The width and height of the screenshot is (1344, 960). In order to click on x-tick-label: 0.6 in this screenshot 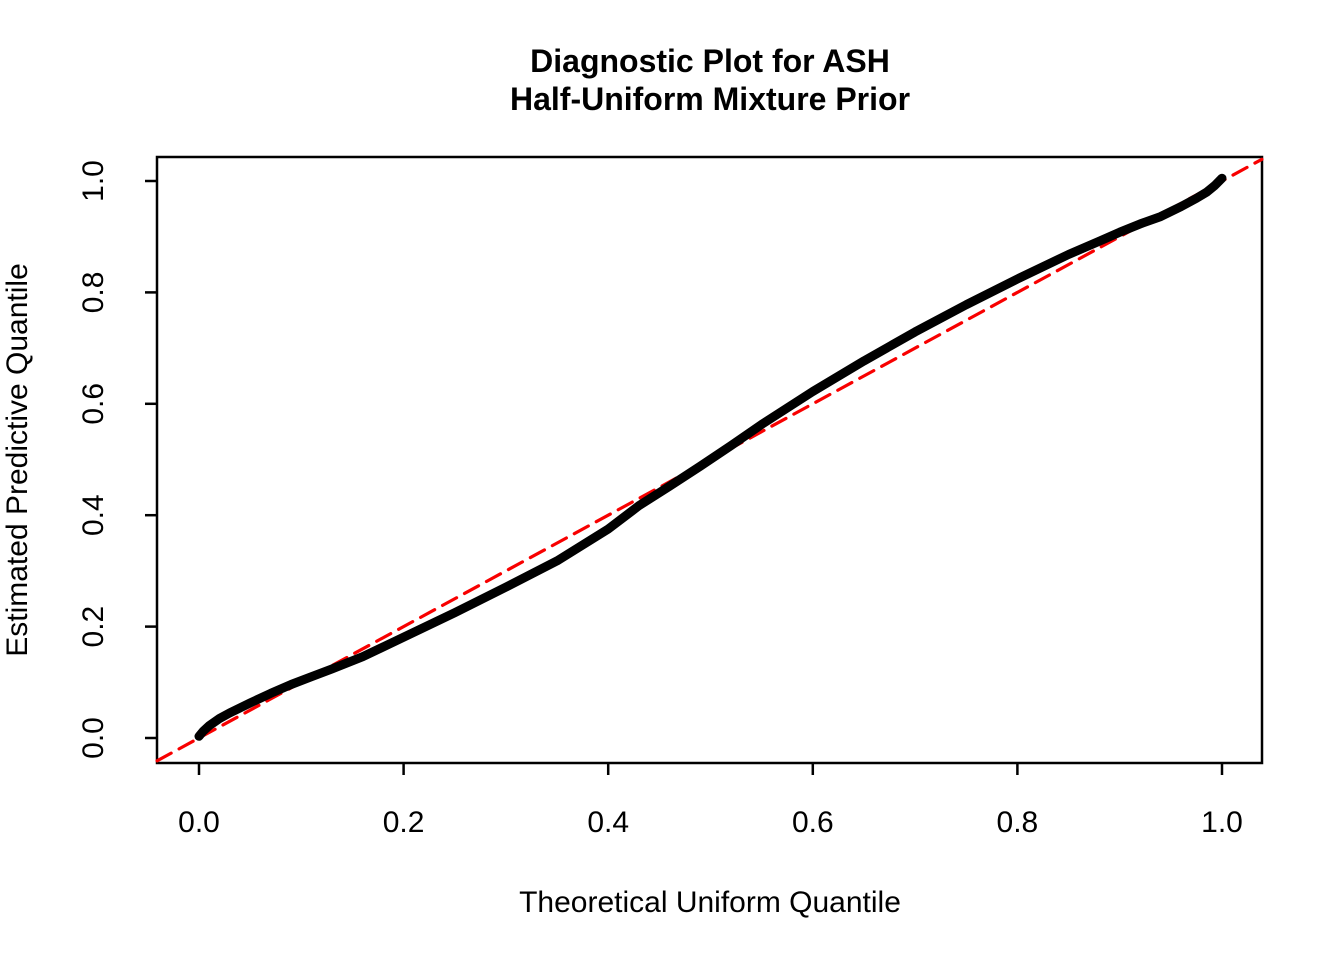, I will do `click(813, 822)`.